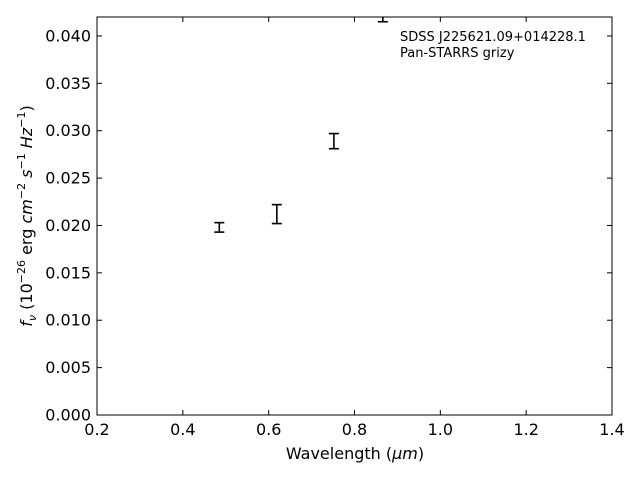  I want to click on x-tick-label: 0.8, so click(354, 429).